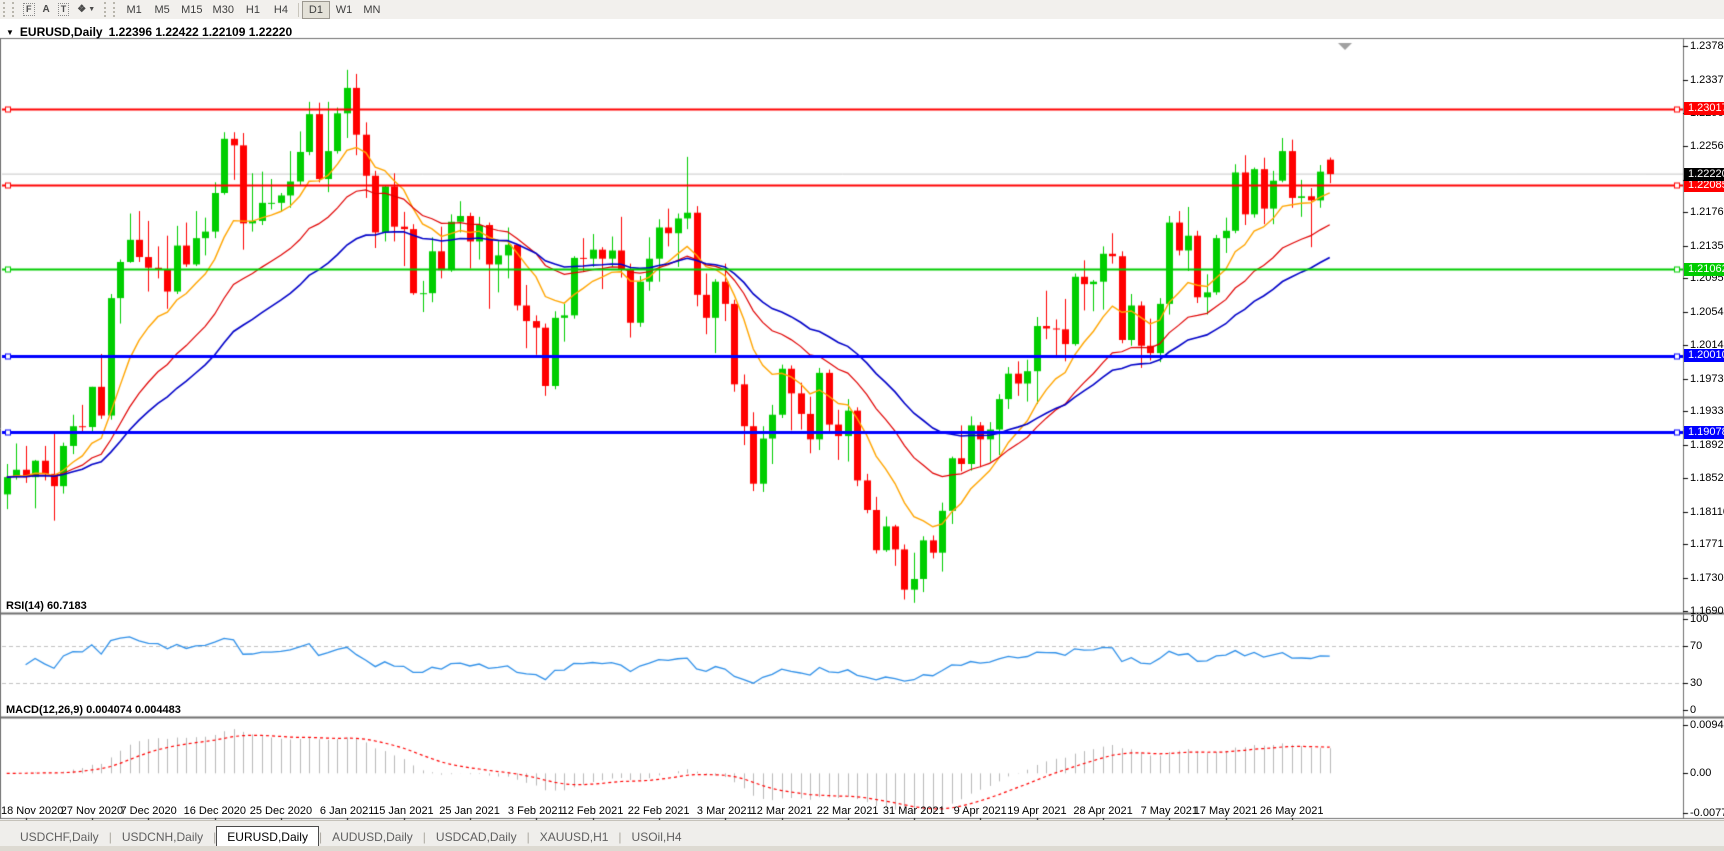 The height and width of the screenshot is (851, 1724). Describe the element at coordinates (59, 837) in the screenshot. I see `tab-usdchf-daily: USDCHF,Daily` at that location.